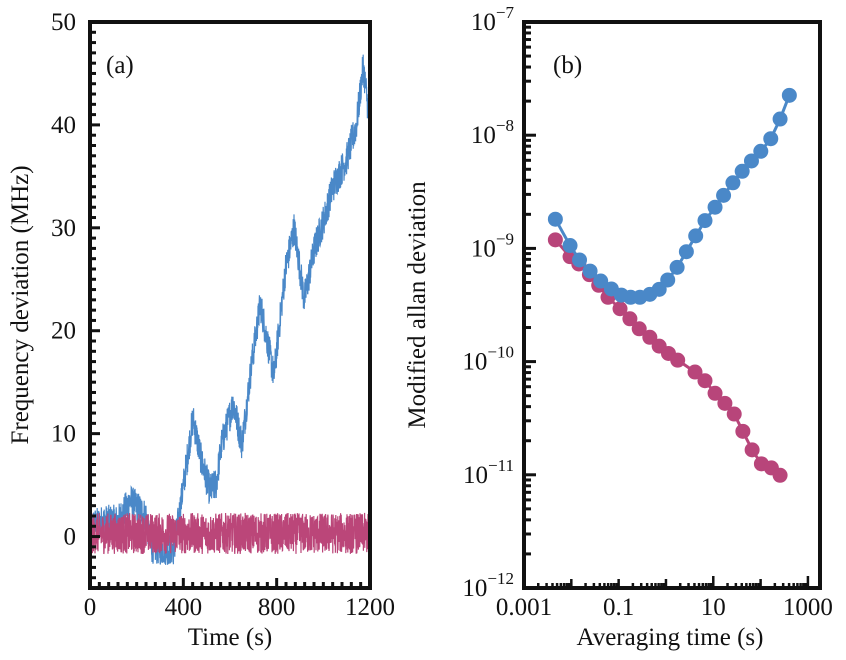 The image size is (846, 660). What do you see at coordinates (63, 228) in the screenshot?
I see `panel-a-y-tick-label: 30` at bounding box center [63, 228].